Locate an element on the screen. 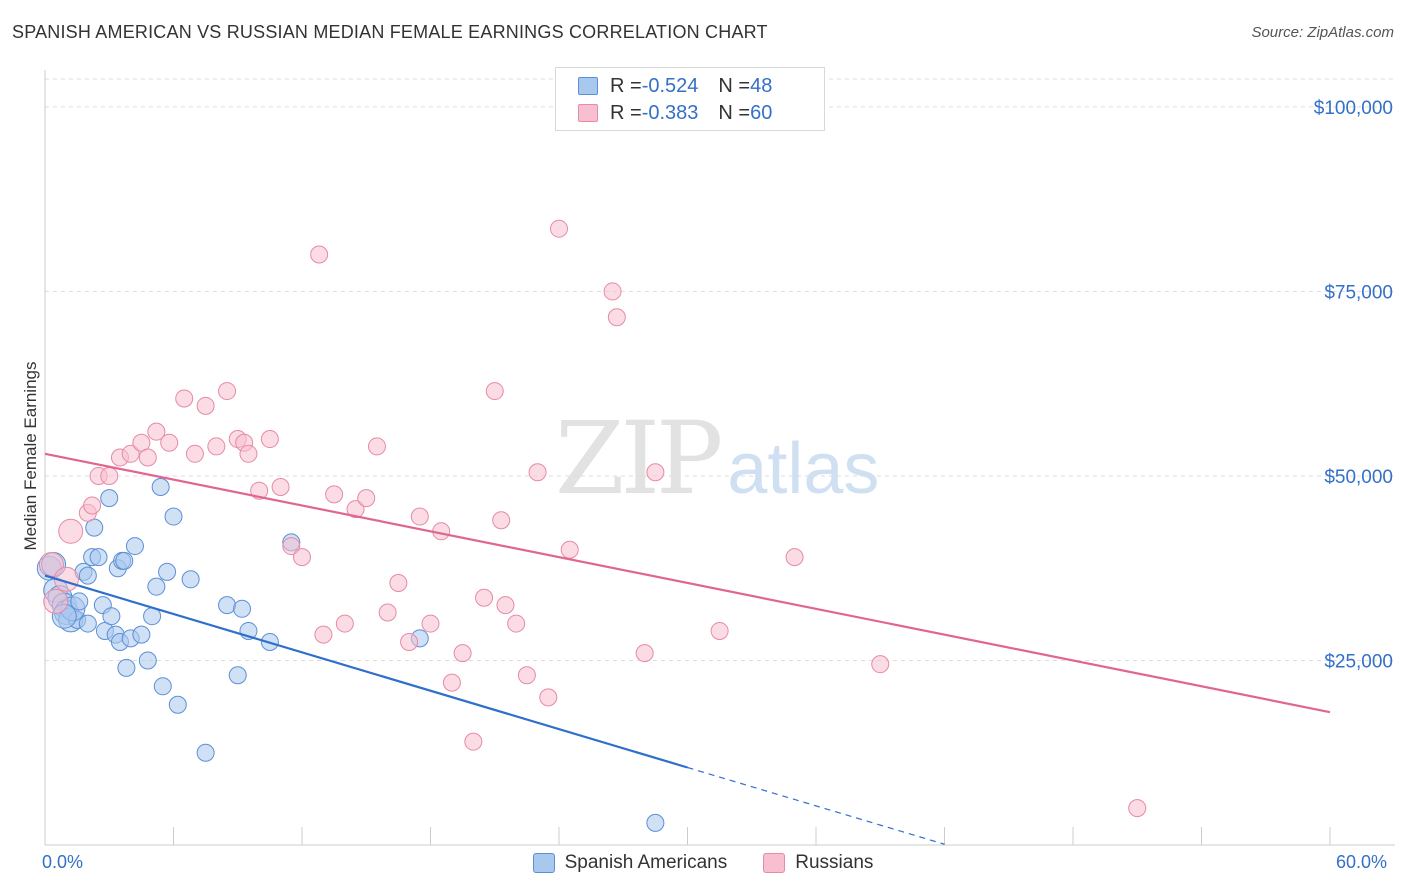 This screenshot has width=1406, height=892. legend-item-spanish-americans: Spanish Americans is located at coordinates (630, 863).